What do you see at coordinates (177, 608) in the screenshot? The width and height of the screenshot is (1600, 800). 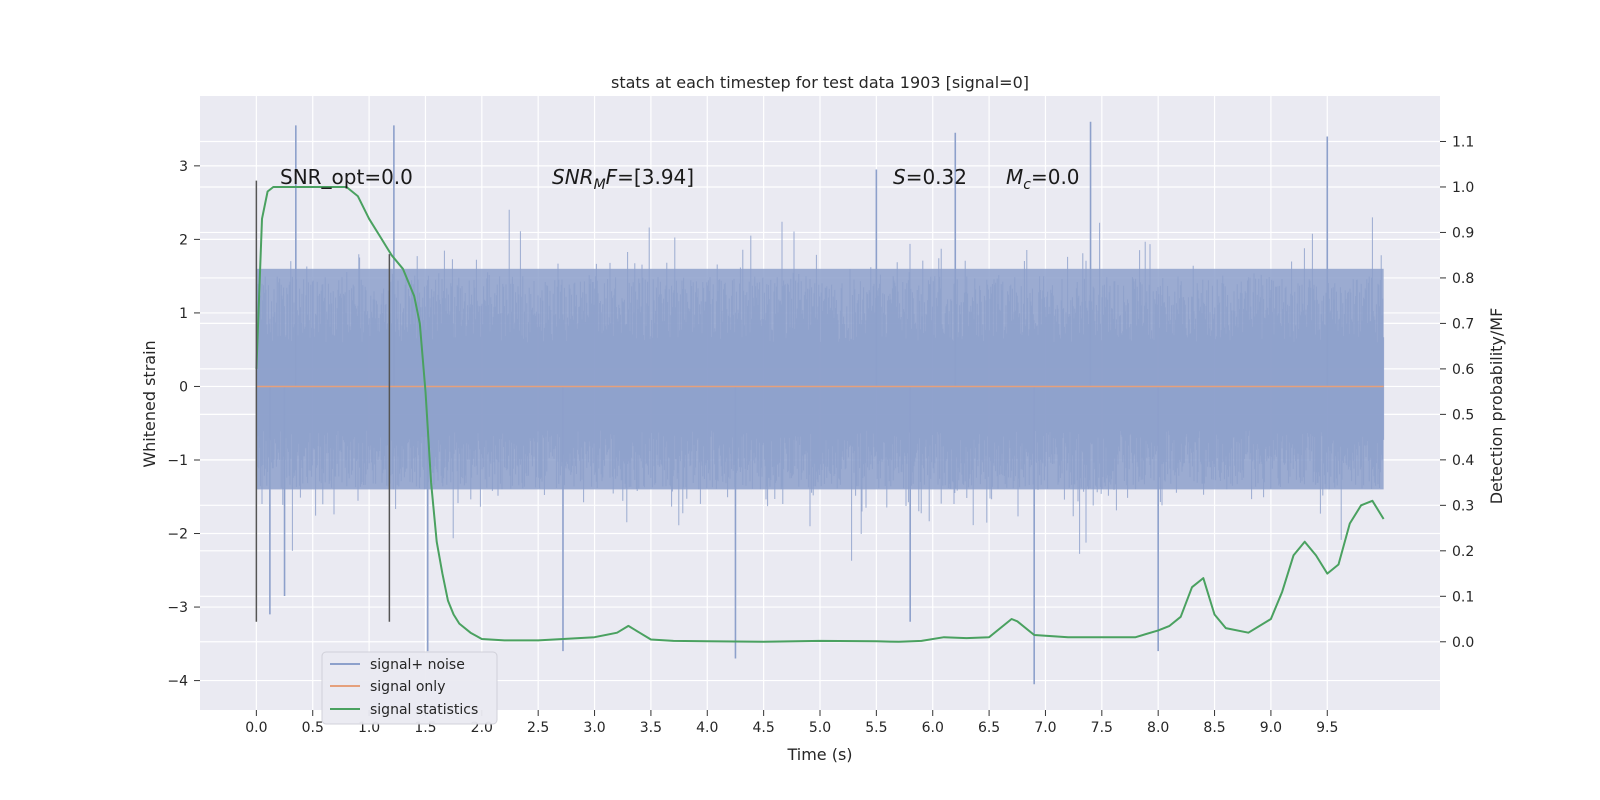 I see `y-tick-label: −3` at bounding box center [177, 608].